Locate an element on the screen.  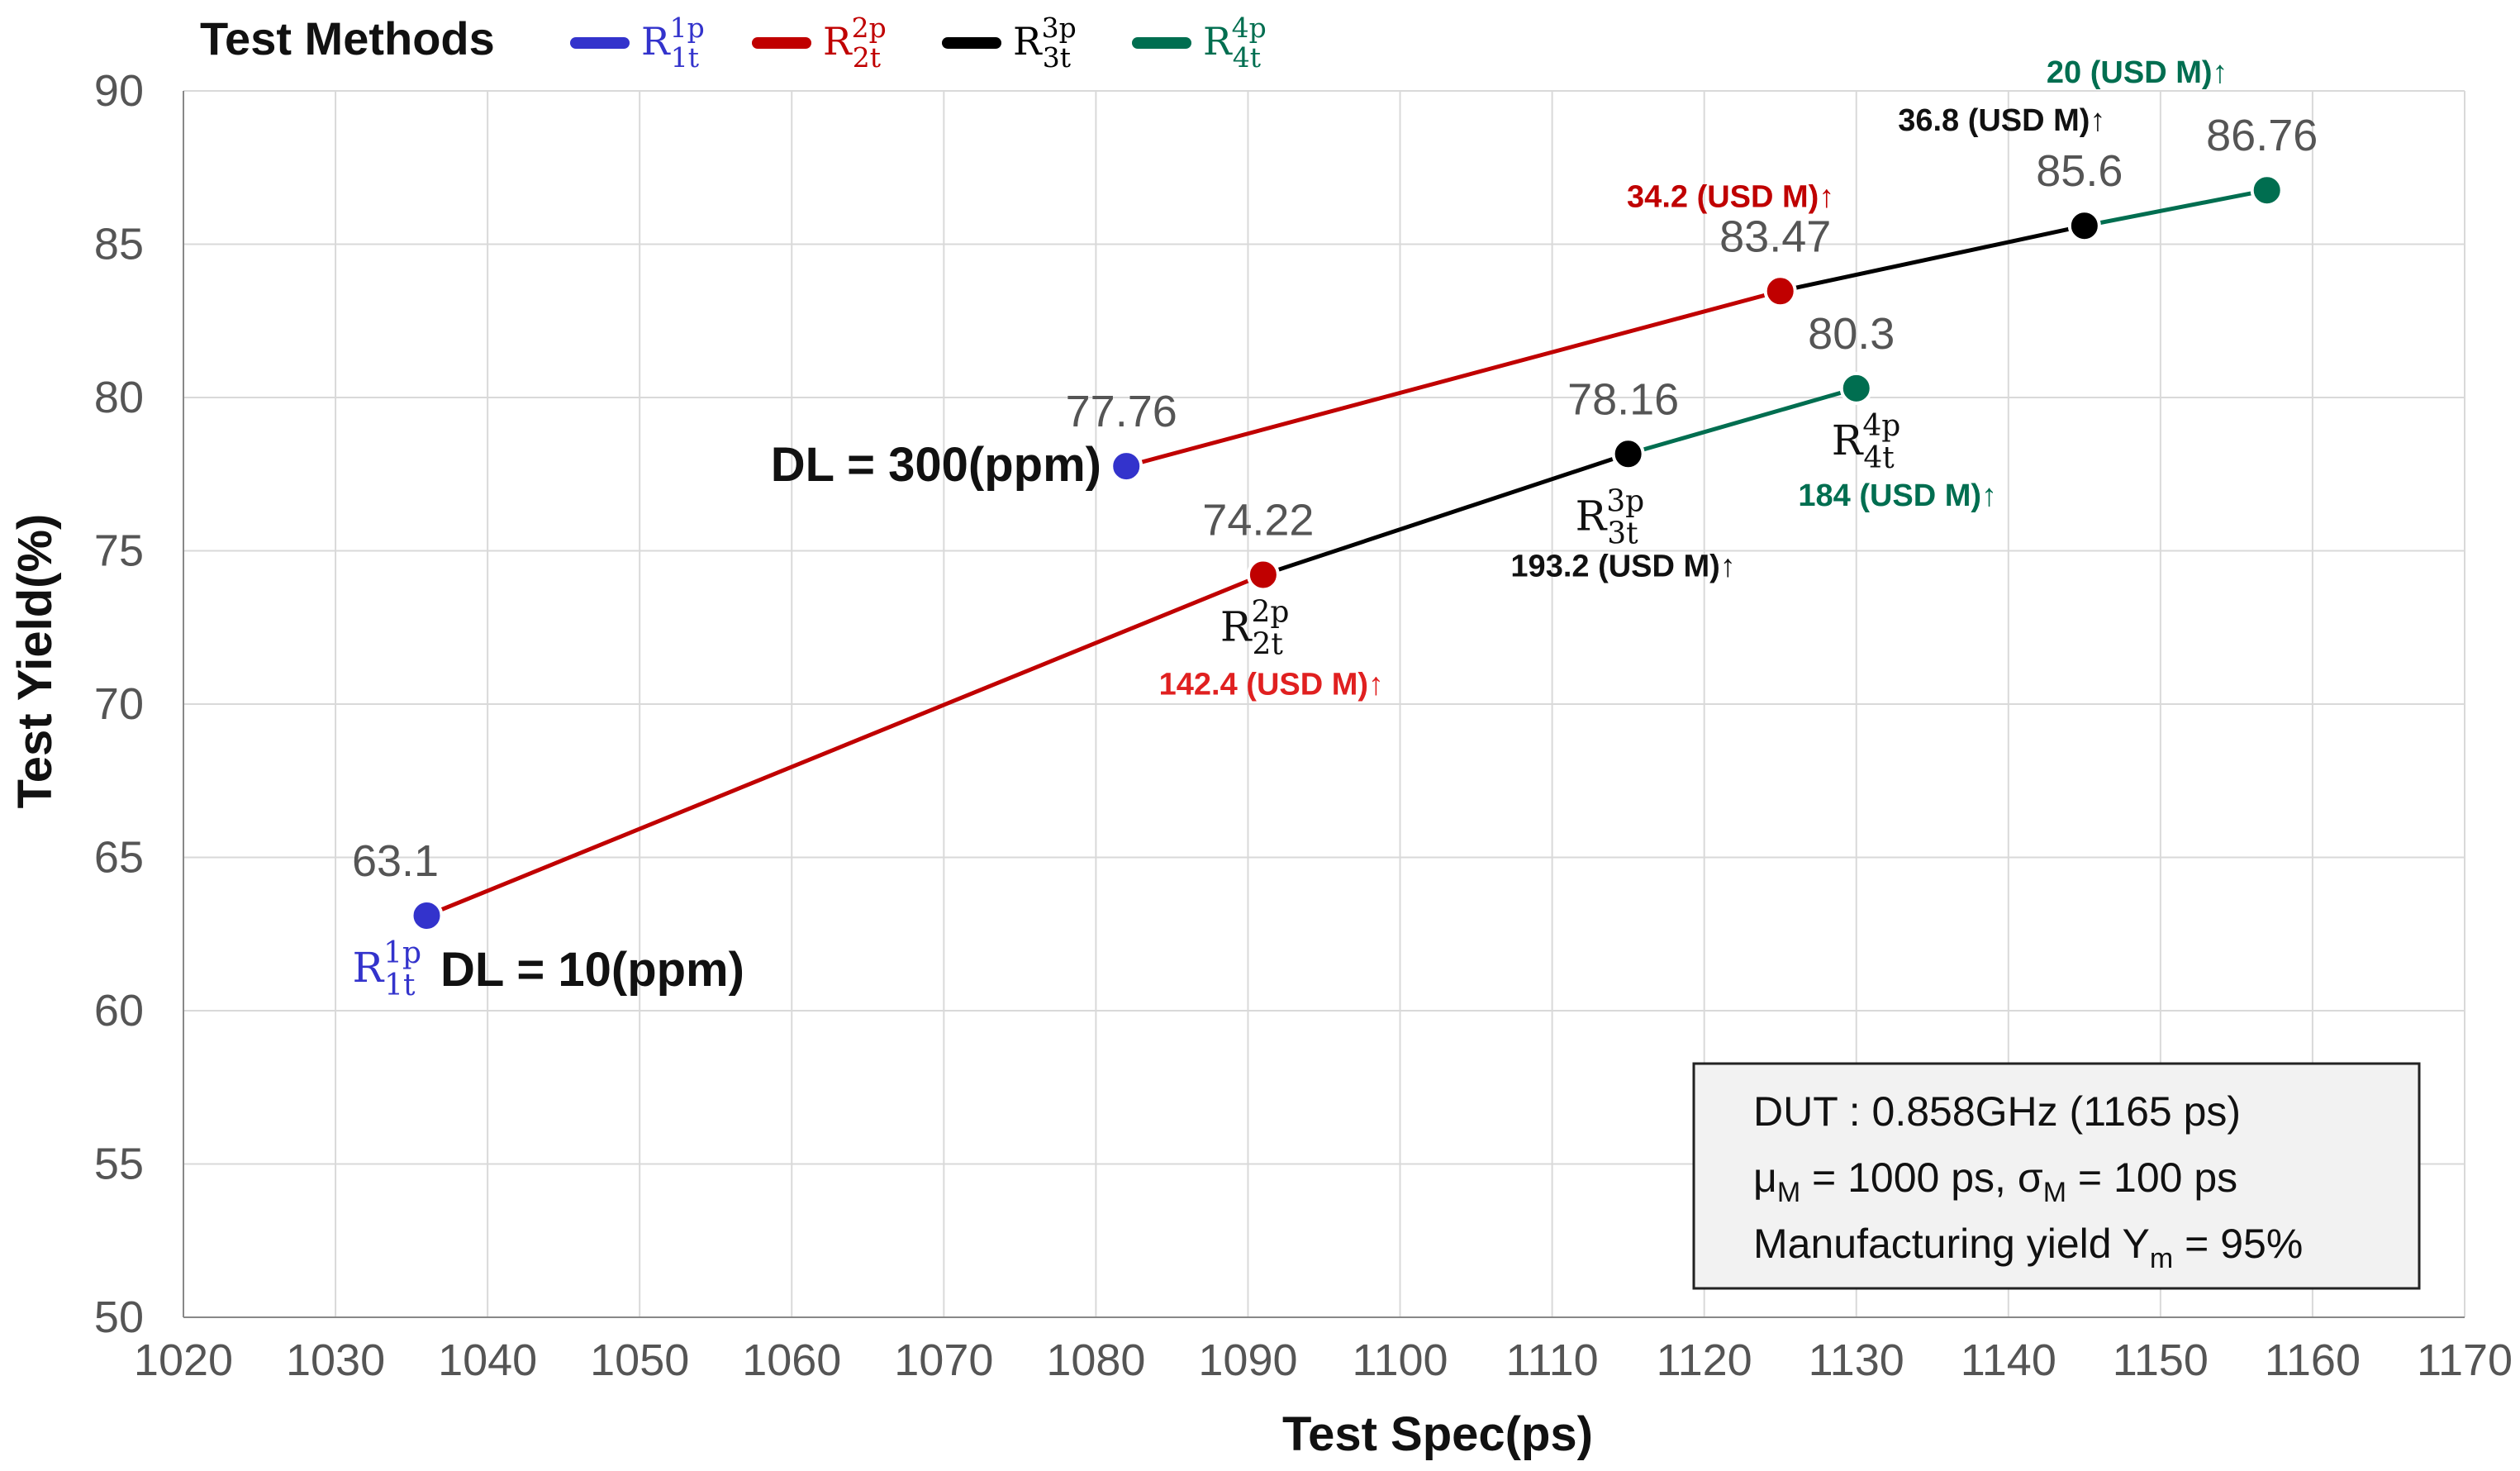
value-label-p4a: 80.3 is located at coordinates (1852, 334).